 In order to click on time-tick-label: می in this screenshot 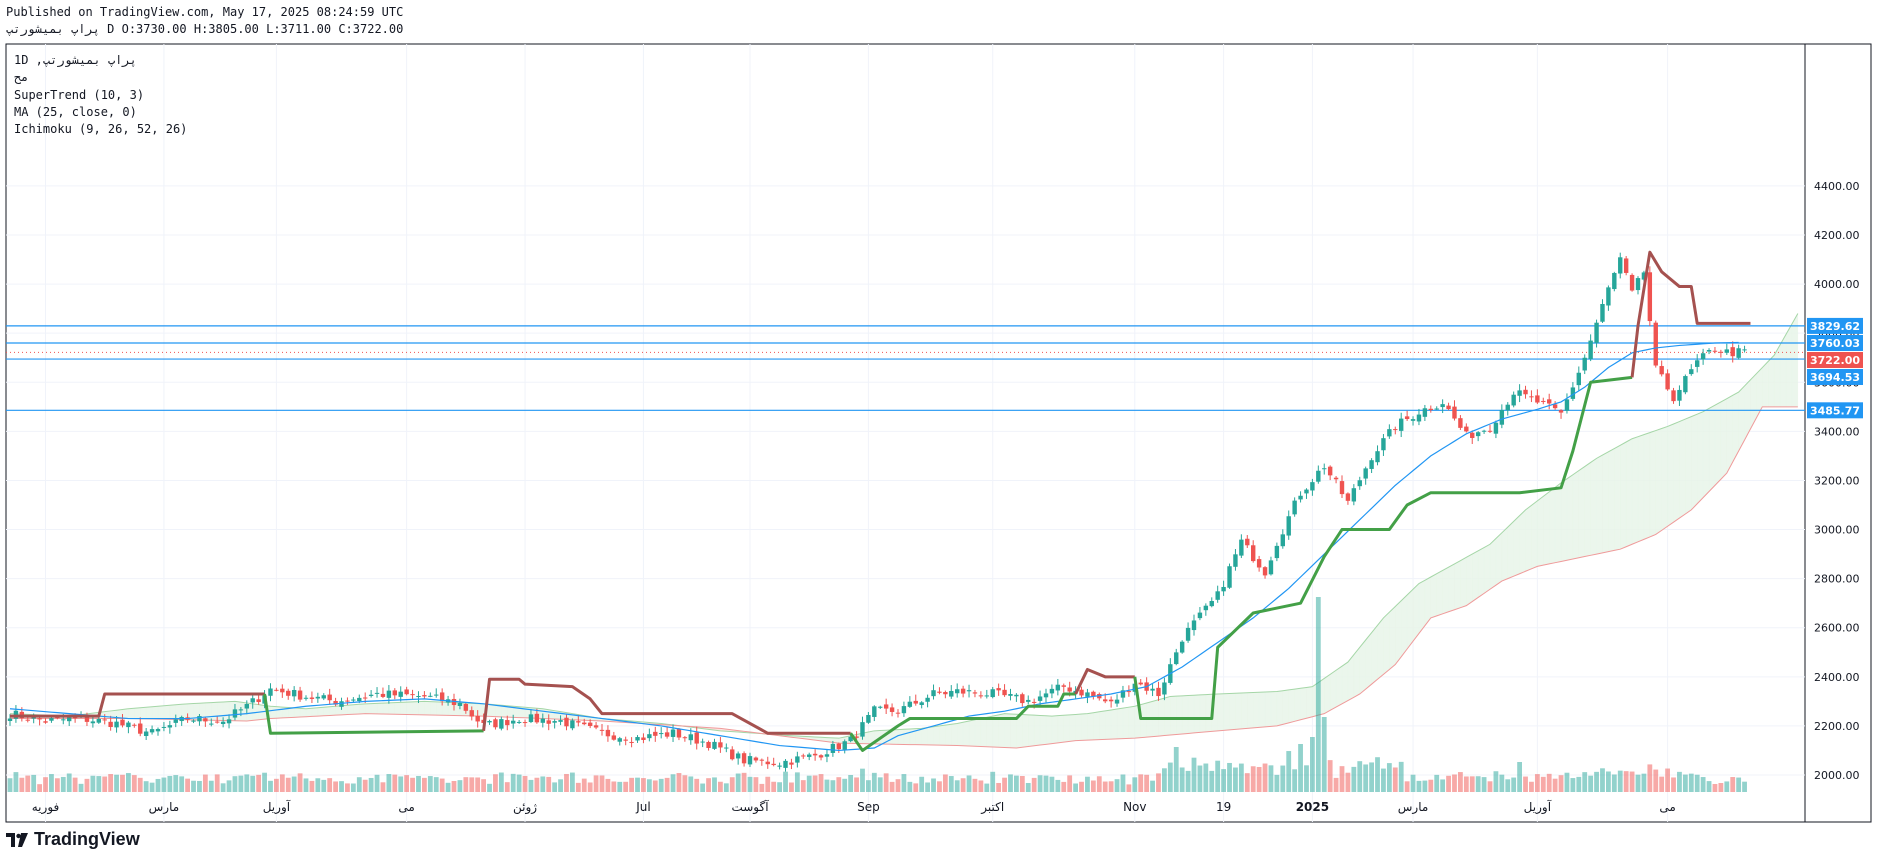, I will do `click(406, 807)`.